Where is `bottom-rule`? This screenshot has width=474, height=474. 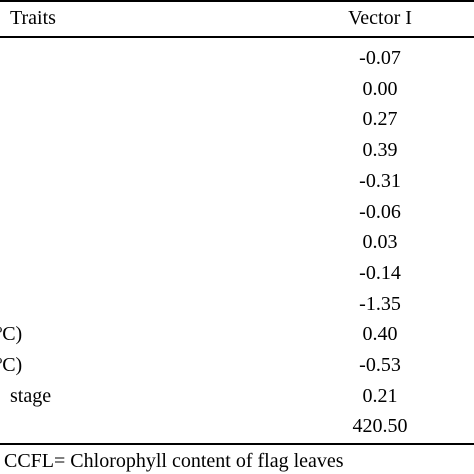 bottom-rule is located at coordinates (237, 444).